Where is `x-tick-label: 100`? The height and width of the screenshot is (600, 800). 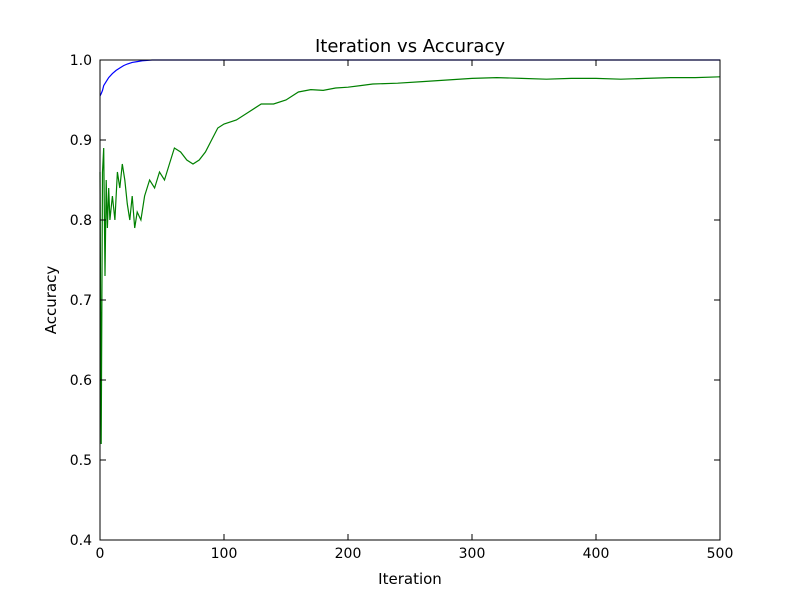
x-tick-label: 100 is located at coordinates (224, 554).